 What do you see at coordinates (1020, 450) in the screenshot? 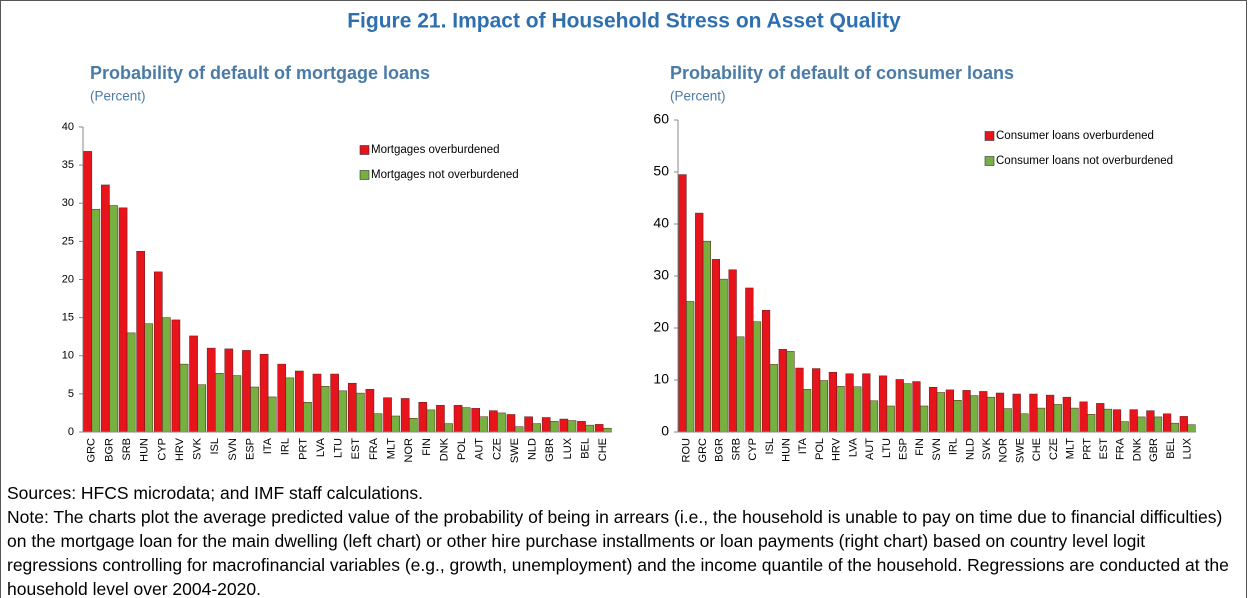
I see `x-tick-label: SWE` at bounding box center [1020, 450].